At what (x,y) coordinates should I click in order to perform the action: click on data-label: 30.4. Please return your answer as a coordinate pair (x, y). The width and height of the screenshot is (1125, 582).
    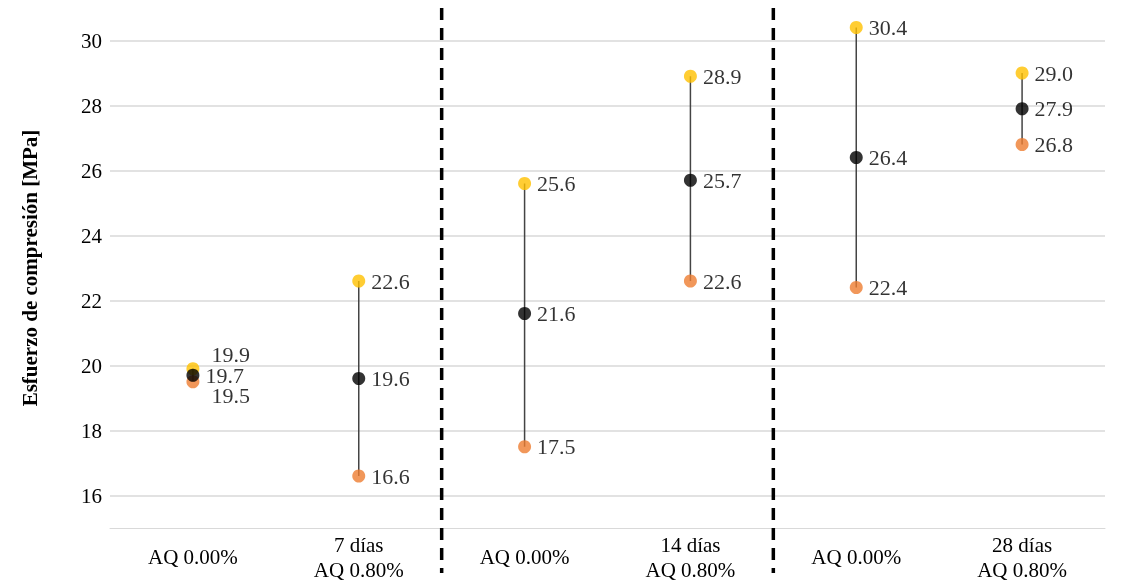
    Looking at the image, I should click on (888, 27).